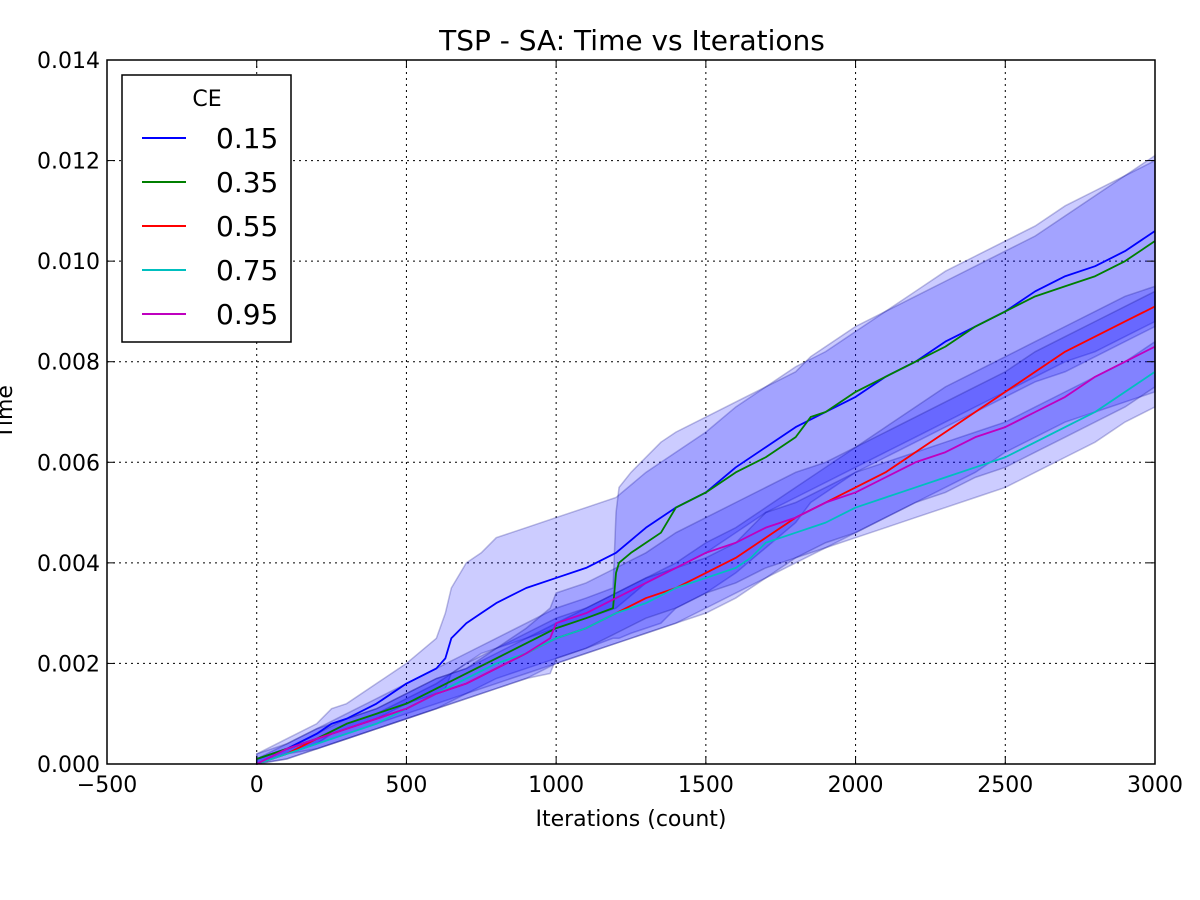  I want to click on legend-label: 0.55, so click(247, 226).